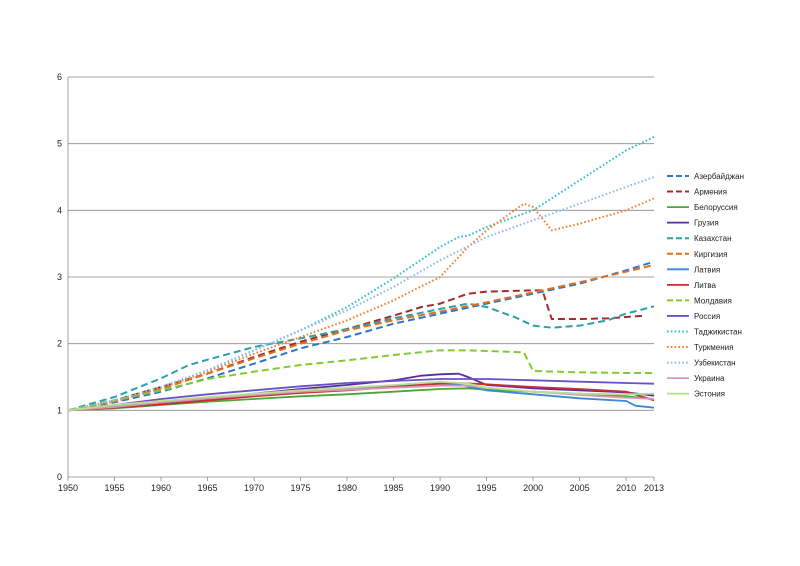 The image size is (800, 566). I want to click on x-tick-label: 1985, so click(394, 488).